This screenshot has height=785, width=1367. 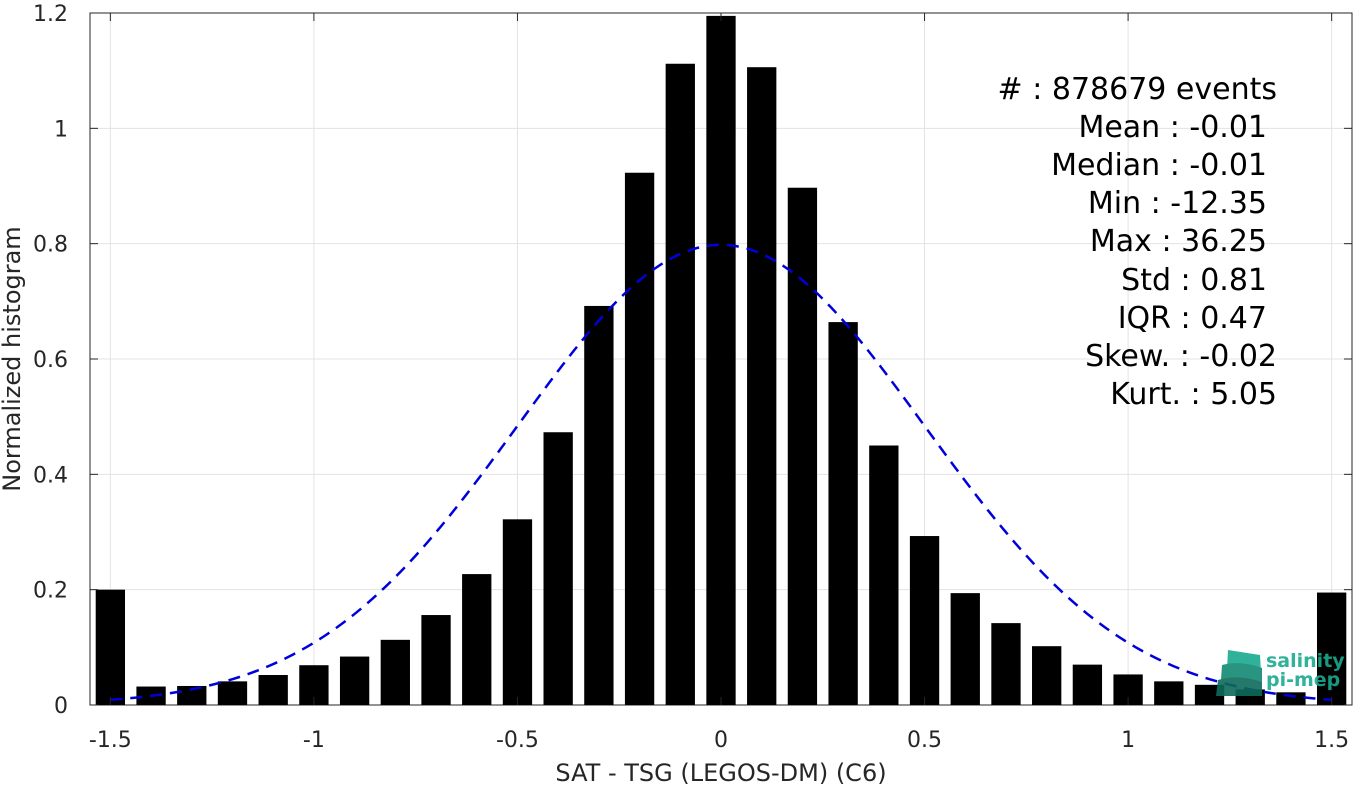 I want to click on x-tick-label: 0, so click(x=721, y=740).